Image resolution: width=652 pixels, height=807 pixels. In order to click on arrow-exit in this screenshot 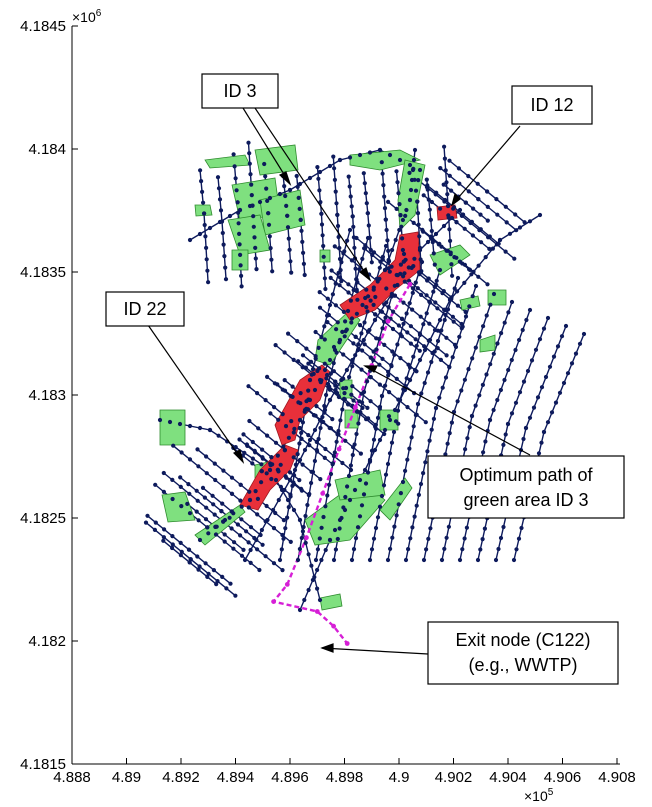, I will do `click(375, 651)`.